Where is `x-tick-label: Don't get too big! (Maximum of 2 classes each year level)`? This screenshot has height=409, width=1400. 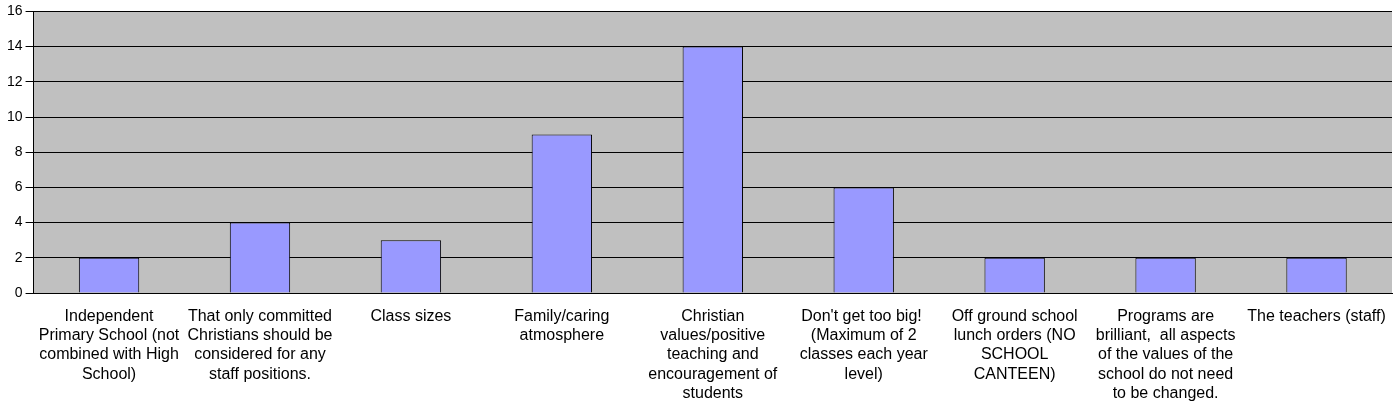
x-tick-label: Don't get too big! (Maximum of 2 classes each year level) is located at coordinates (864, 344).